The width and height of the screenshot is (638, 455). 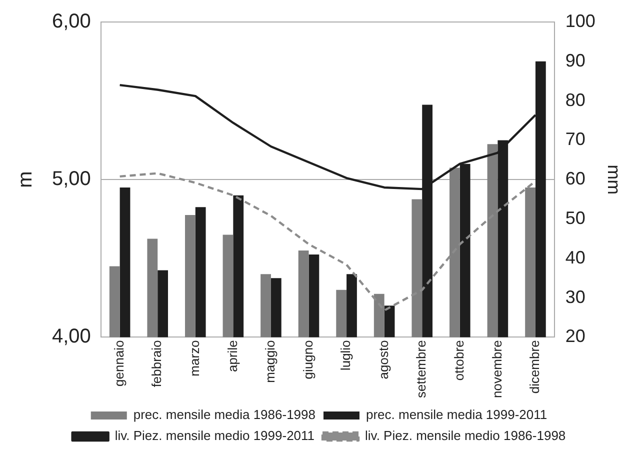 I want to click on y2-tick-label: 90, so click(x=575, y=60).